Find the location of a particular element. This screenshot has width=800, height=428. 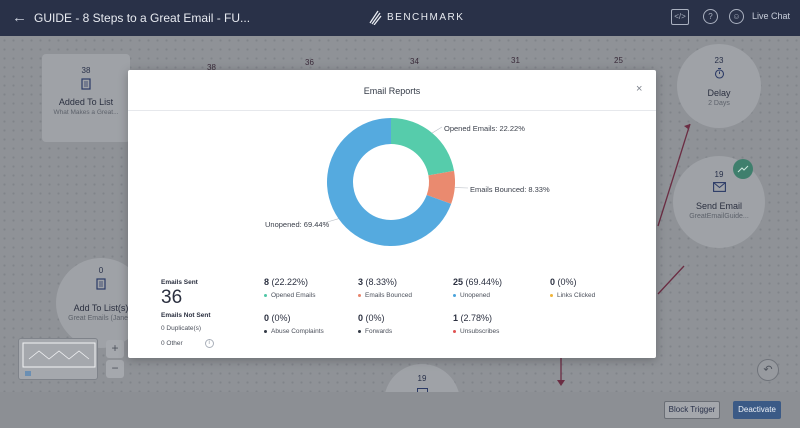

abuse-complaints-count: 0 is located at coordinates (267, 318).